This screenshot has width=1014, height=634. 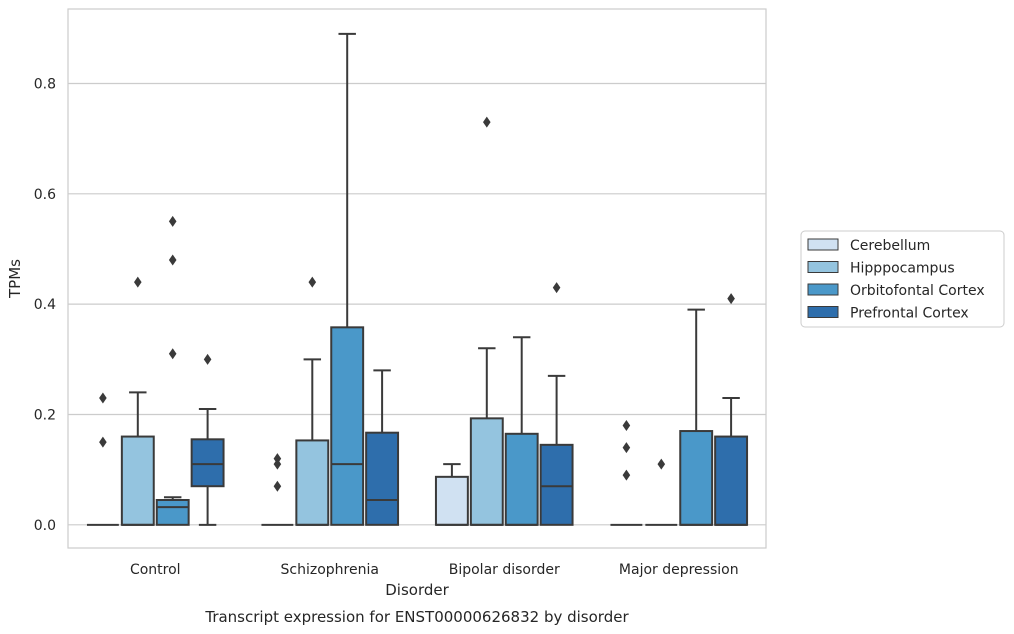 What do you see at coordinates (15, 279) in the screenshot?
I see `y-axis-title: TPMs` at bounding box center [15, 279].